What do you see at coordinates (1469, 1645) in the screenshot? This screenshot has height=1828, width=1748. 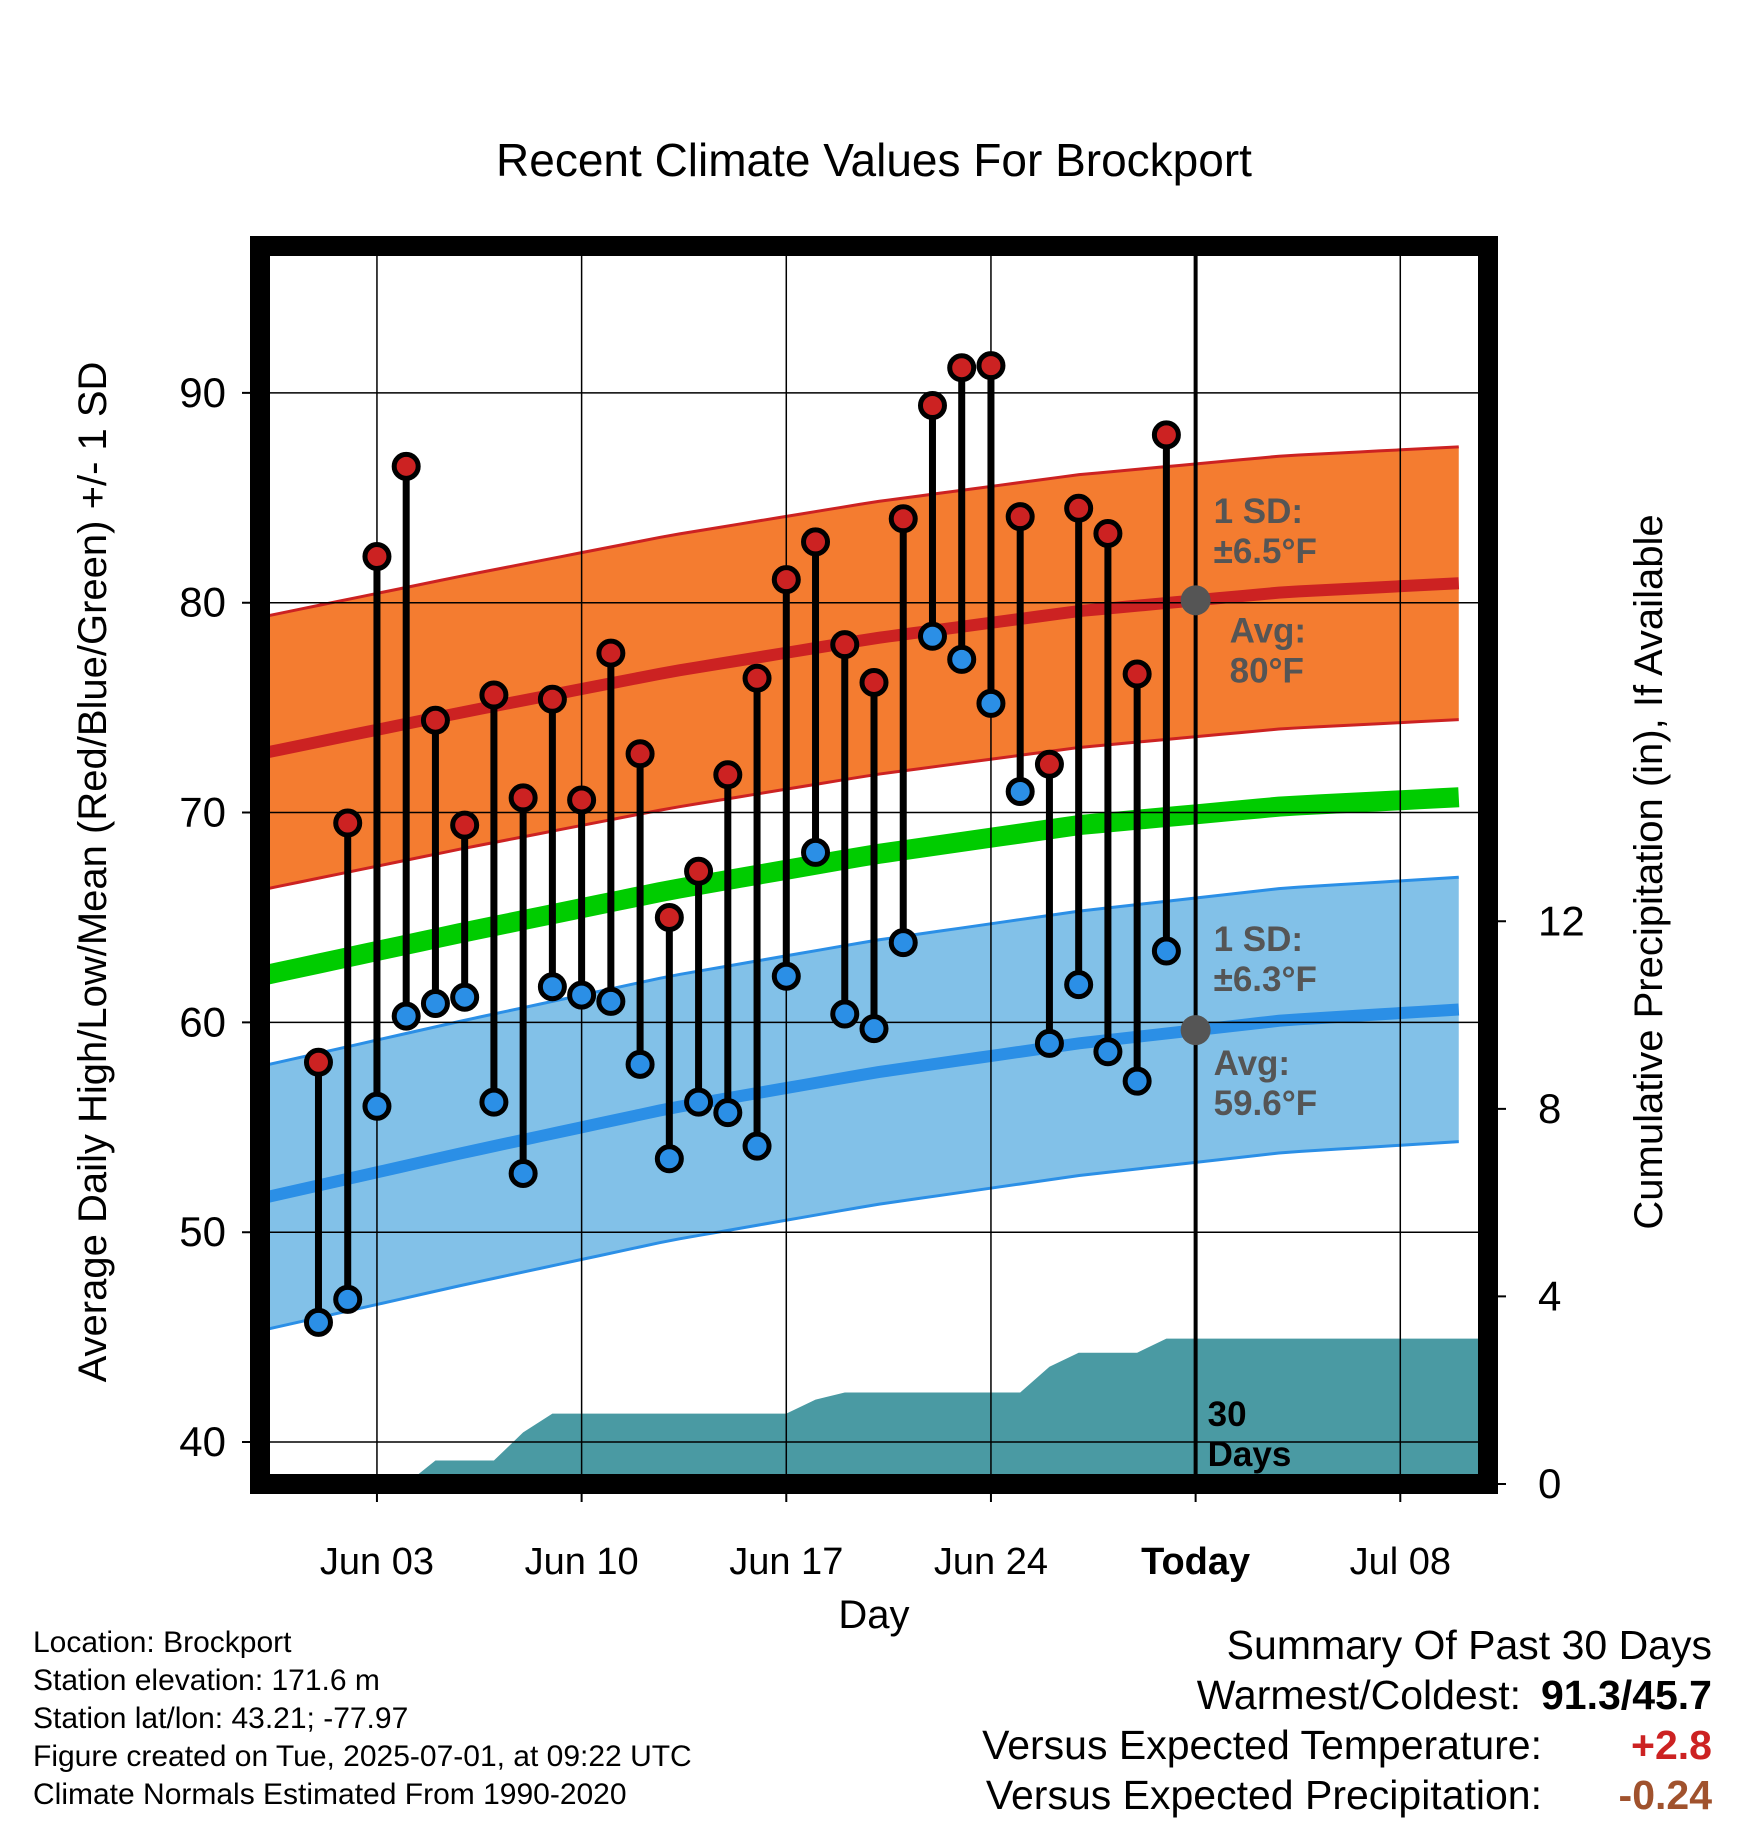 I see `summary-title: Summary Of Past 30 Days` at bounding box center [1469, 1645].